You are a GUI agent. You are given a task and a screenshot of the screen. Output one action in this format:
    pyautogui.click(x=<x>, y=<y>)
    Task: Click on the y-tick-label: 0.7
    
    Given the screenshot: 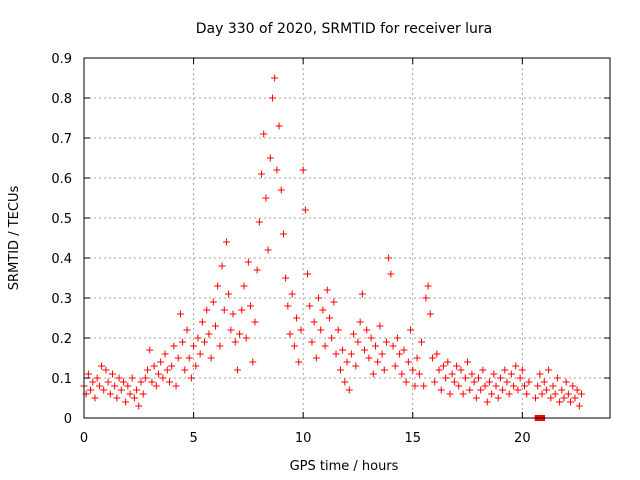 What is the action you would take?
    pyautogui.click(x=61, y=139)
    